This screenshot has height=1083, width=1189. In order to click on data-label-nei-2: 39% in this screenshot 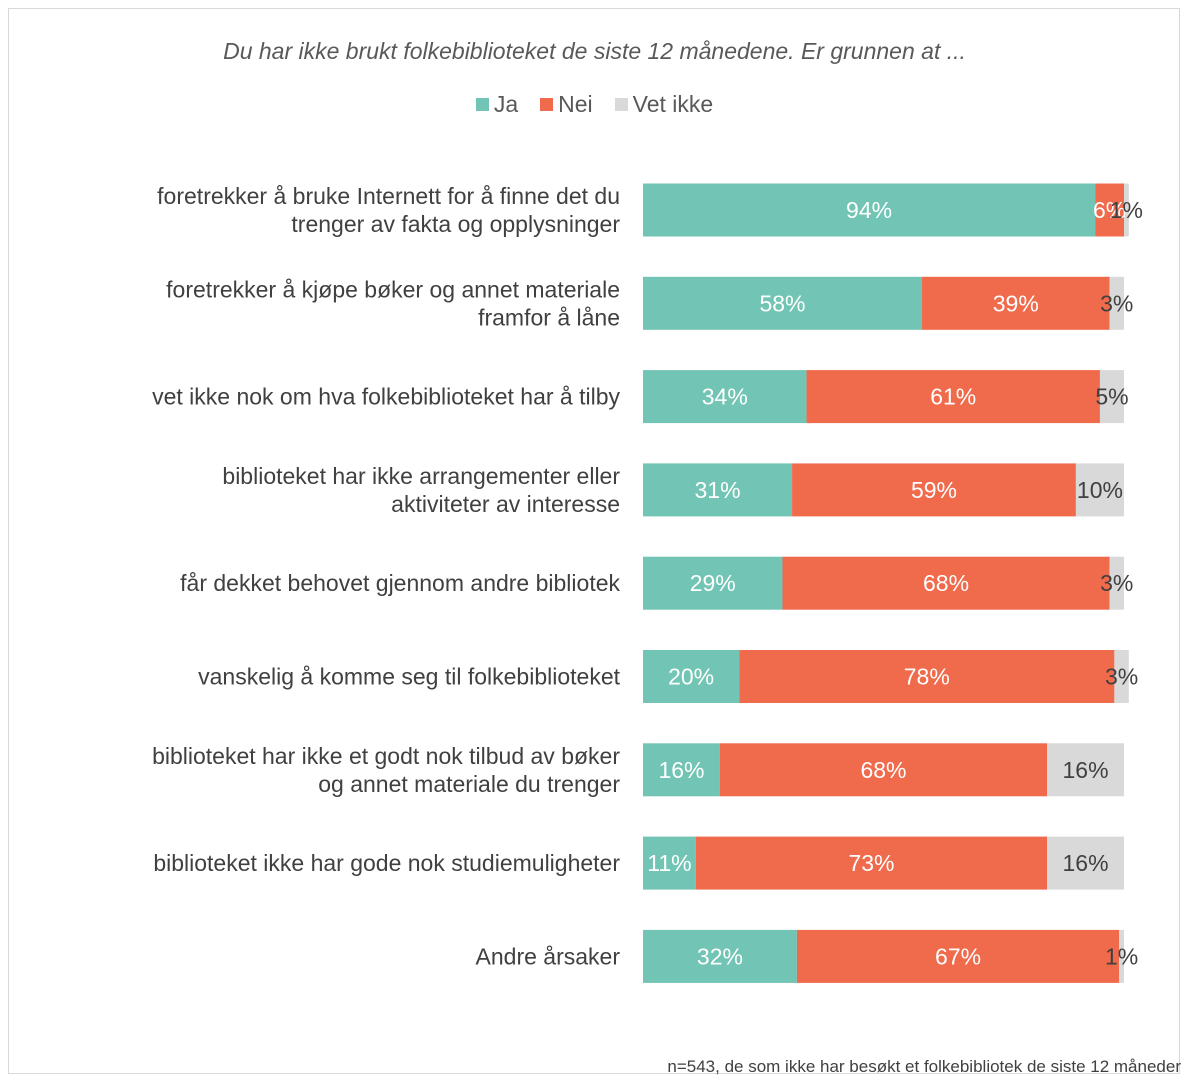, I will do `click(1016, 303)`.